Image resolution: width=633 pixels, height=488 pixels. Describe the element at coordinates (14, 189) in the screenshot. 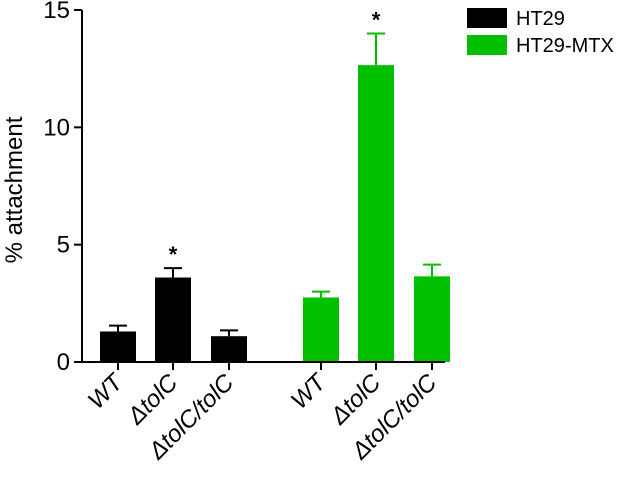

I see `y-axis-title: % attachment` at that location.